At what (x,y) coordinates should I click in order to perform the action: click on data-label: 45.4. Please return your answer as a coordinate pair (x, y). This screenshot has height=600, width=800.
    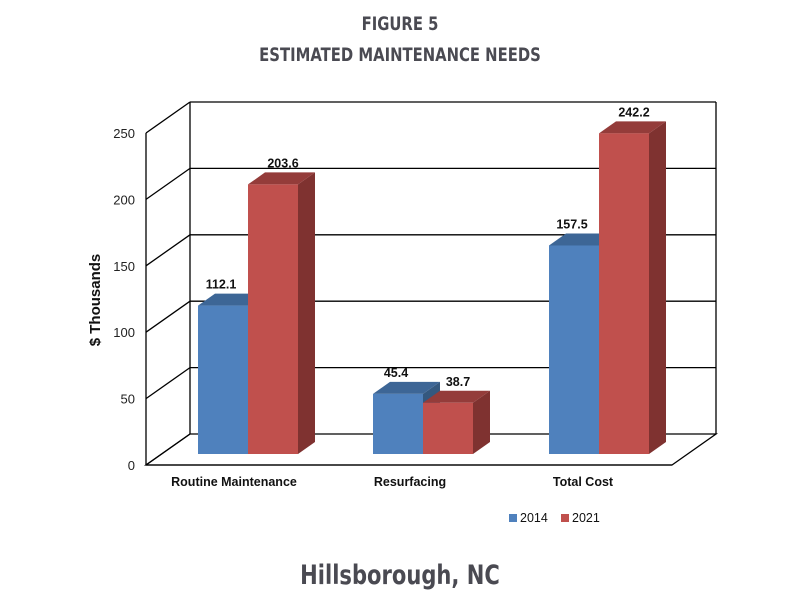
    Looking at the image, I should click on (396, 373).